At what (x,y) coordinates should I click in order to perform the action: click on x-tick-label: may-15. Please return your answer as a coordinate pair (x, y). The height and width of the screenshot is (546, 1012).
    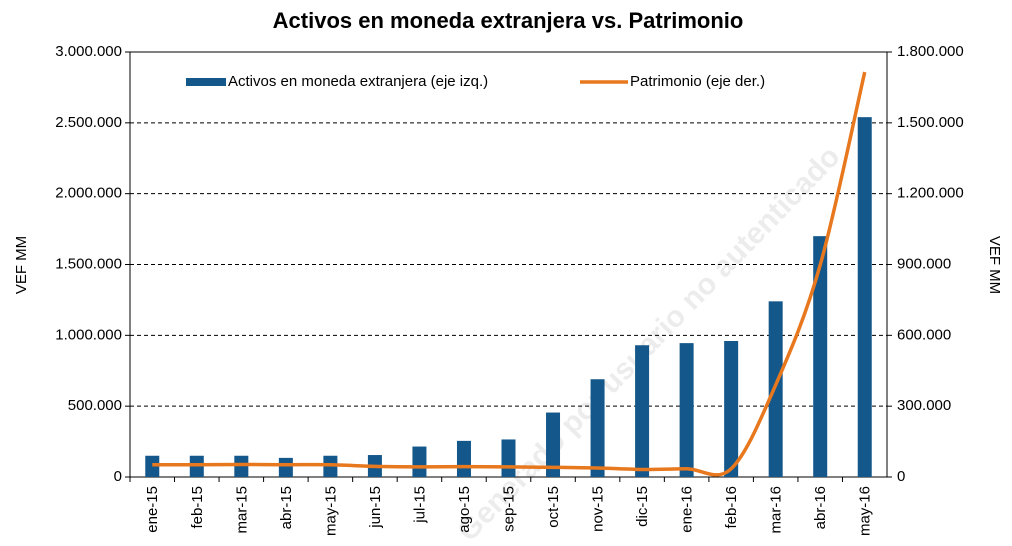
    Looking at the image, I should click on (330, 511).